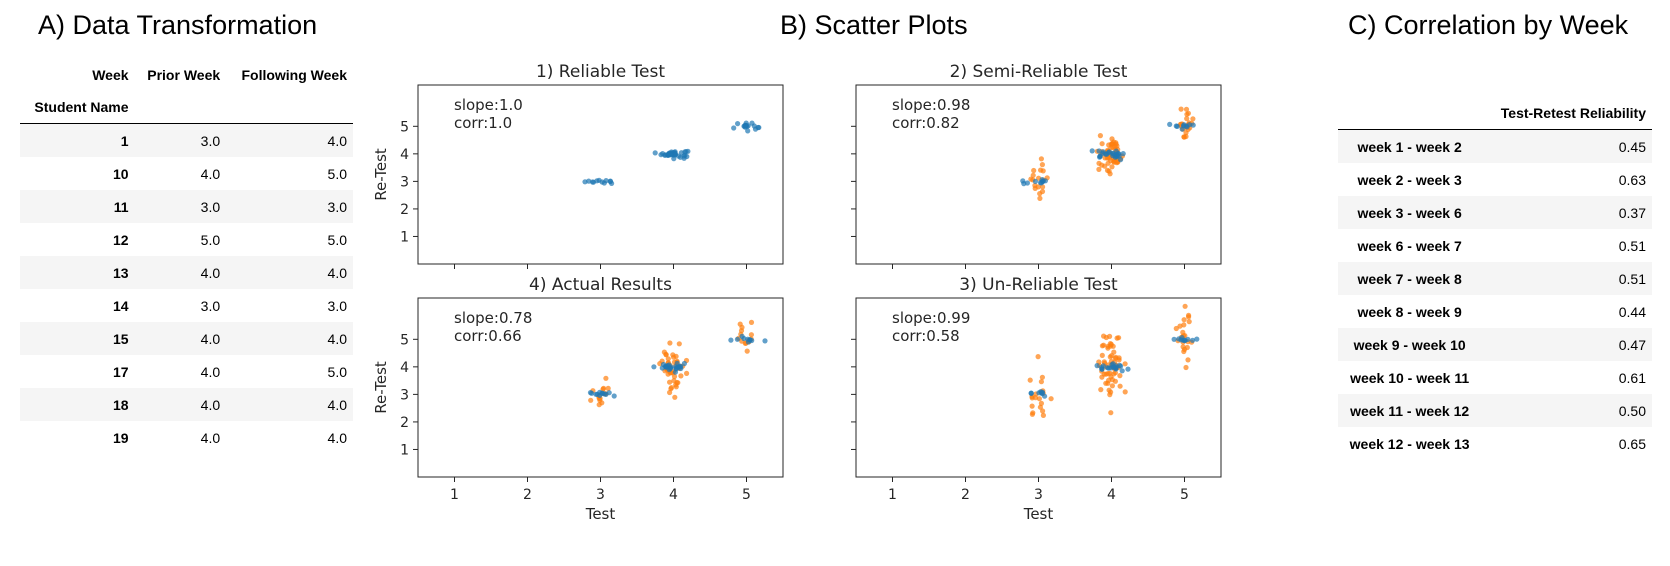 The image size is (1670, 566). Describe the element at coordinates (1038, 495) in the screenshot. I see `x-tick-label: 3` at that location.